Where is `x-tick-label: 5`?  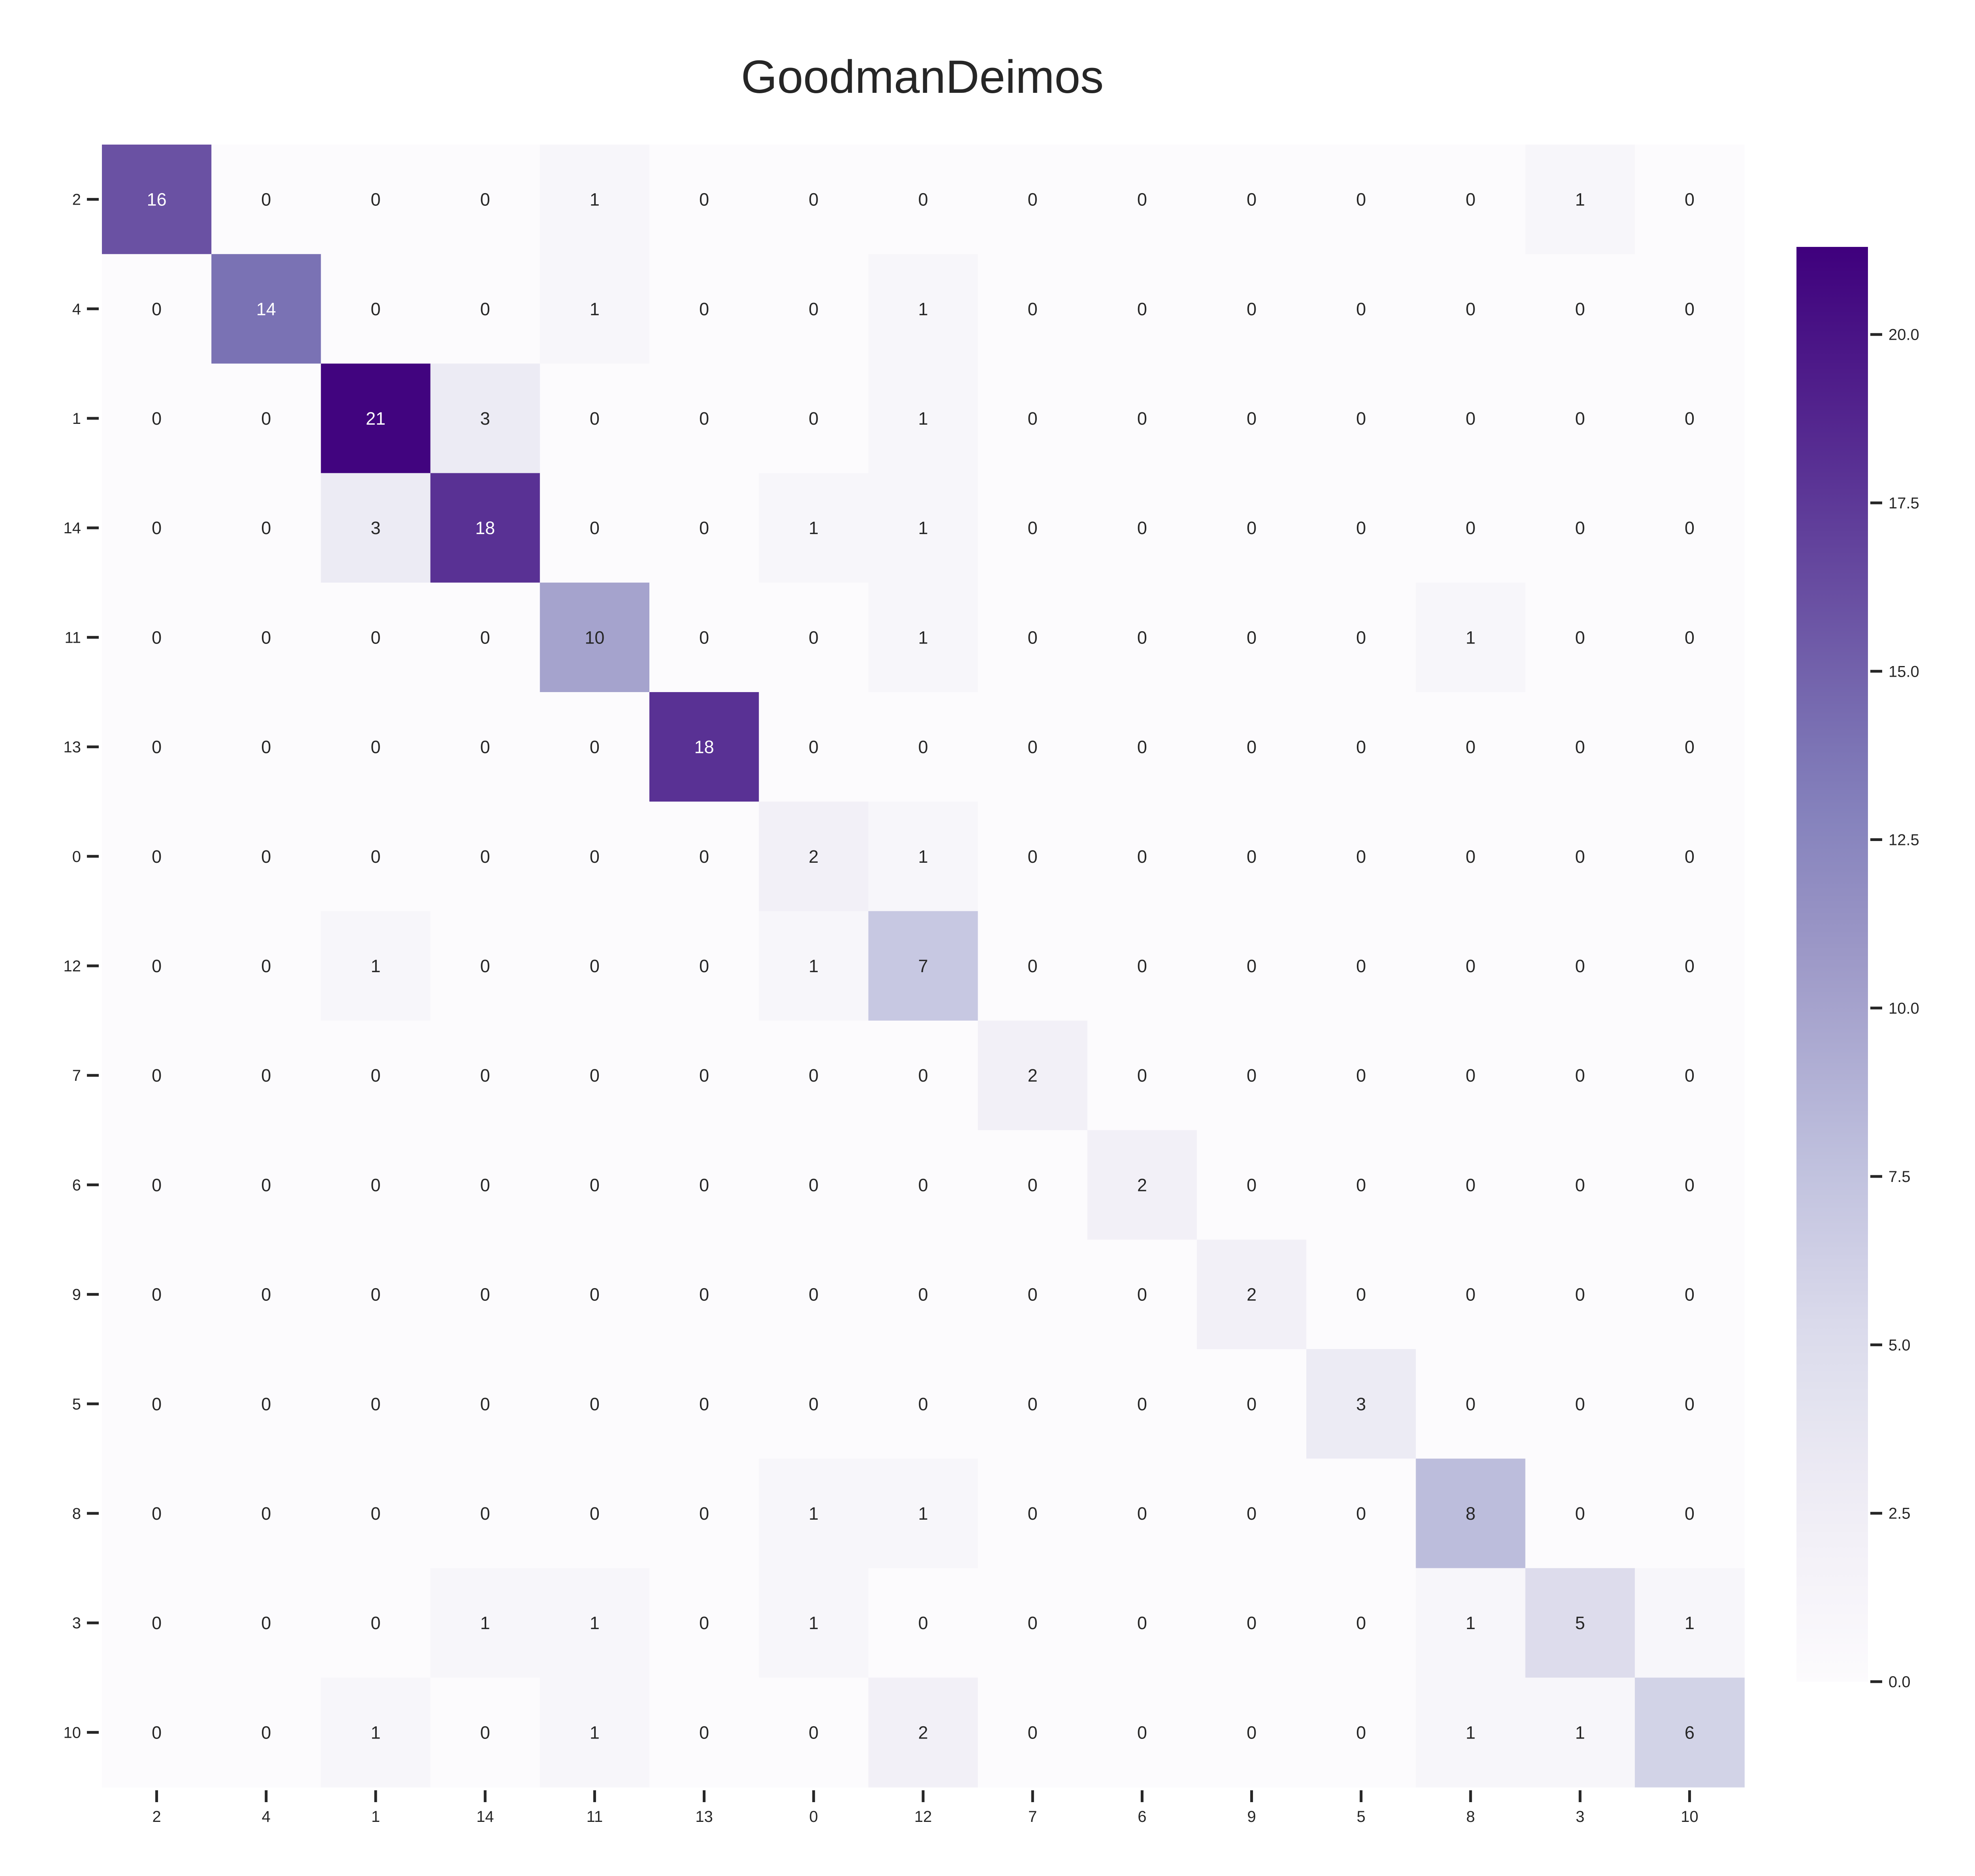 x-tick-label: 5 is located at coordinates (1362, 1816).